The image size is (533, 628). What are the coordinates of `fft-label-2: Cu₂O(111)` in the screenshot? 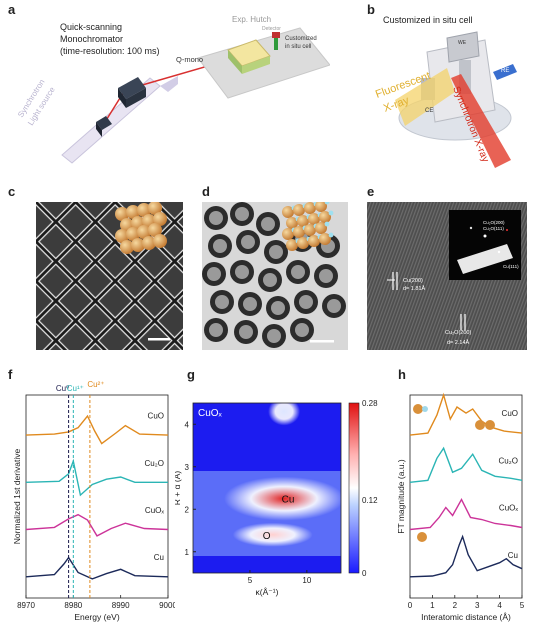 It's located at (493, 228).